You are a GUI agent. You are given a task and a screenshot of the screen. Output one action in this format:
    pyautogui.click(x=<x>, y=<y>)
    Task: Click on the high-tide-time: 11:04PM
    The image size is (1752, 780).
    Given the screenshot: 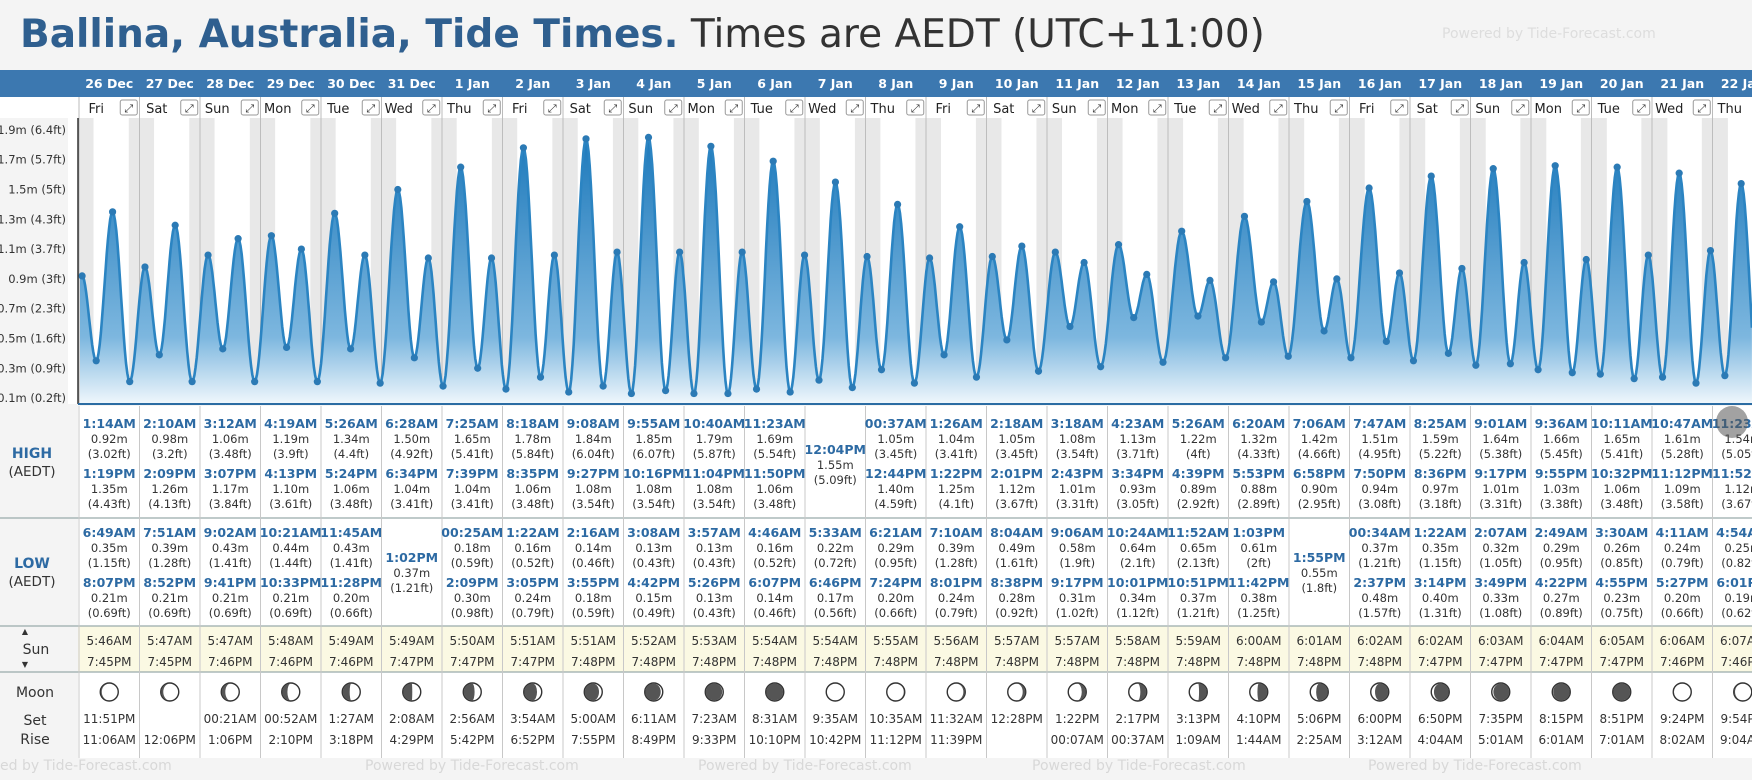 What is the action you would take?
    pyautogui.click(x=714, y=473)
    